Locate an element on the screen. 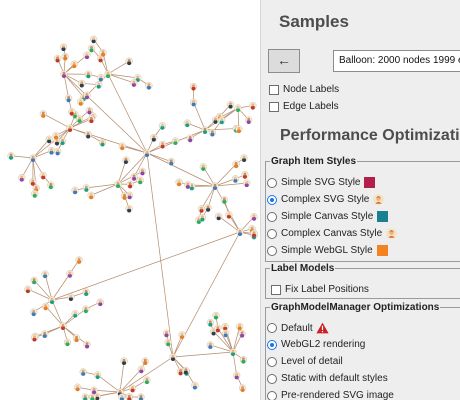  default-radio is located at coordinates (272, 328).